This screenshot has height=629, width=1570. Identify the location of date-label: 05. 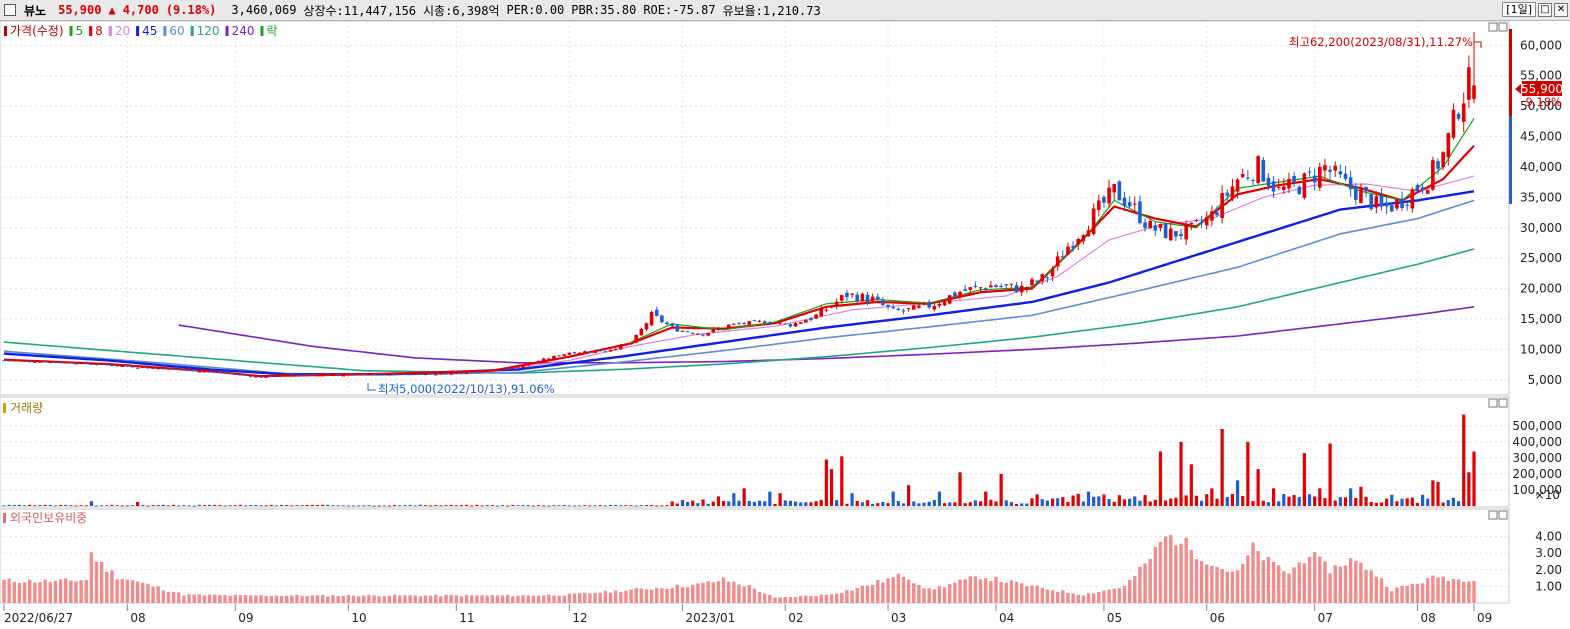
(1114, 618).